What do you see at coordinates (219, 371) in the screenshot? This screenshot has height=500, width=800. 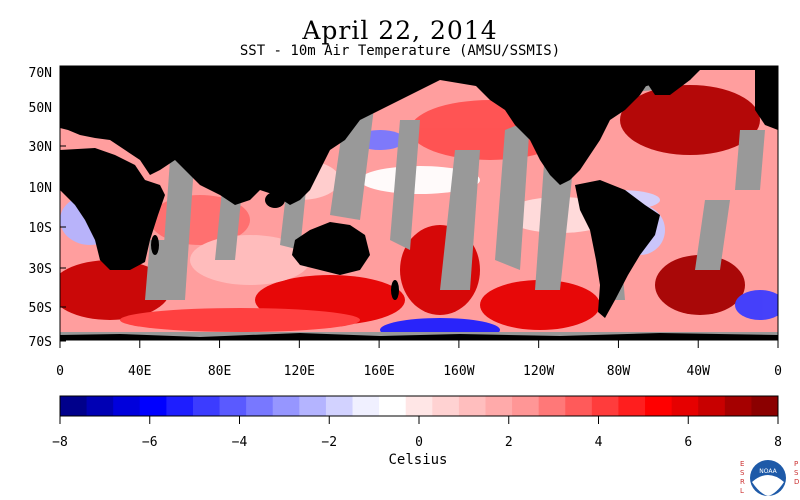 I see `lon-label: 80E` at bounding box center [219, 371].